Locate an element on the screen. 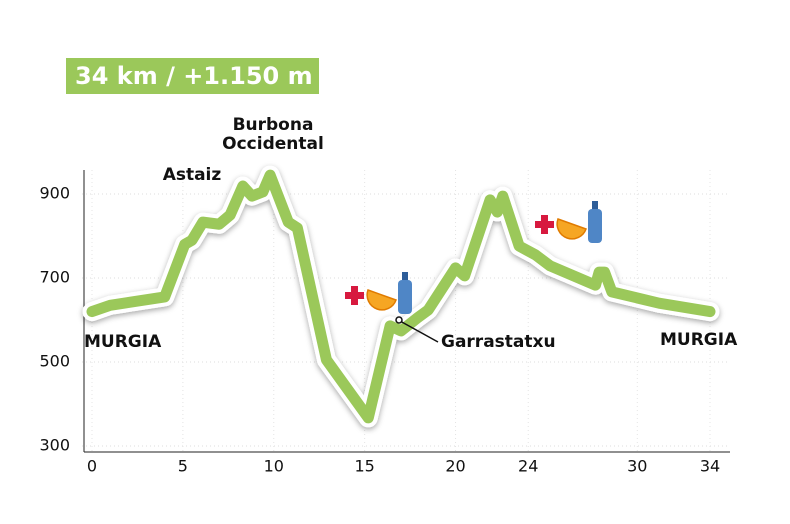 This screenshot has width=790, height=524. leader-line is located at coordinates (419, 331).